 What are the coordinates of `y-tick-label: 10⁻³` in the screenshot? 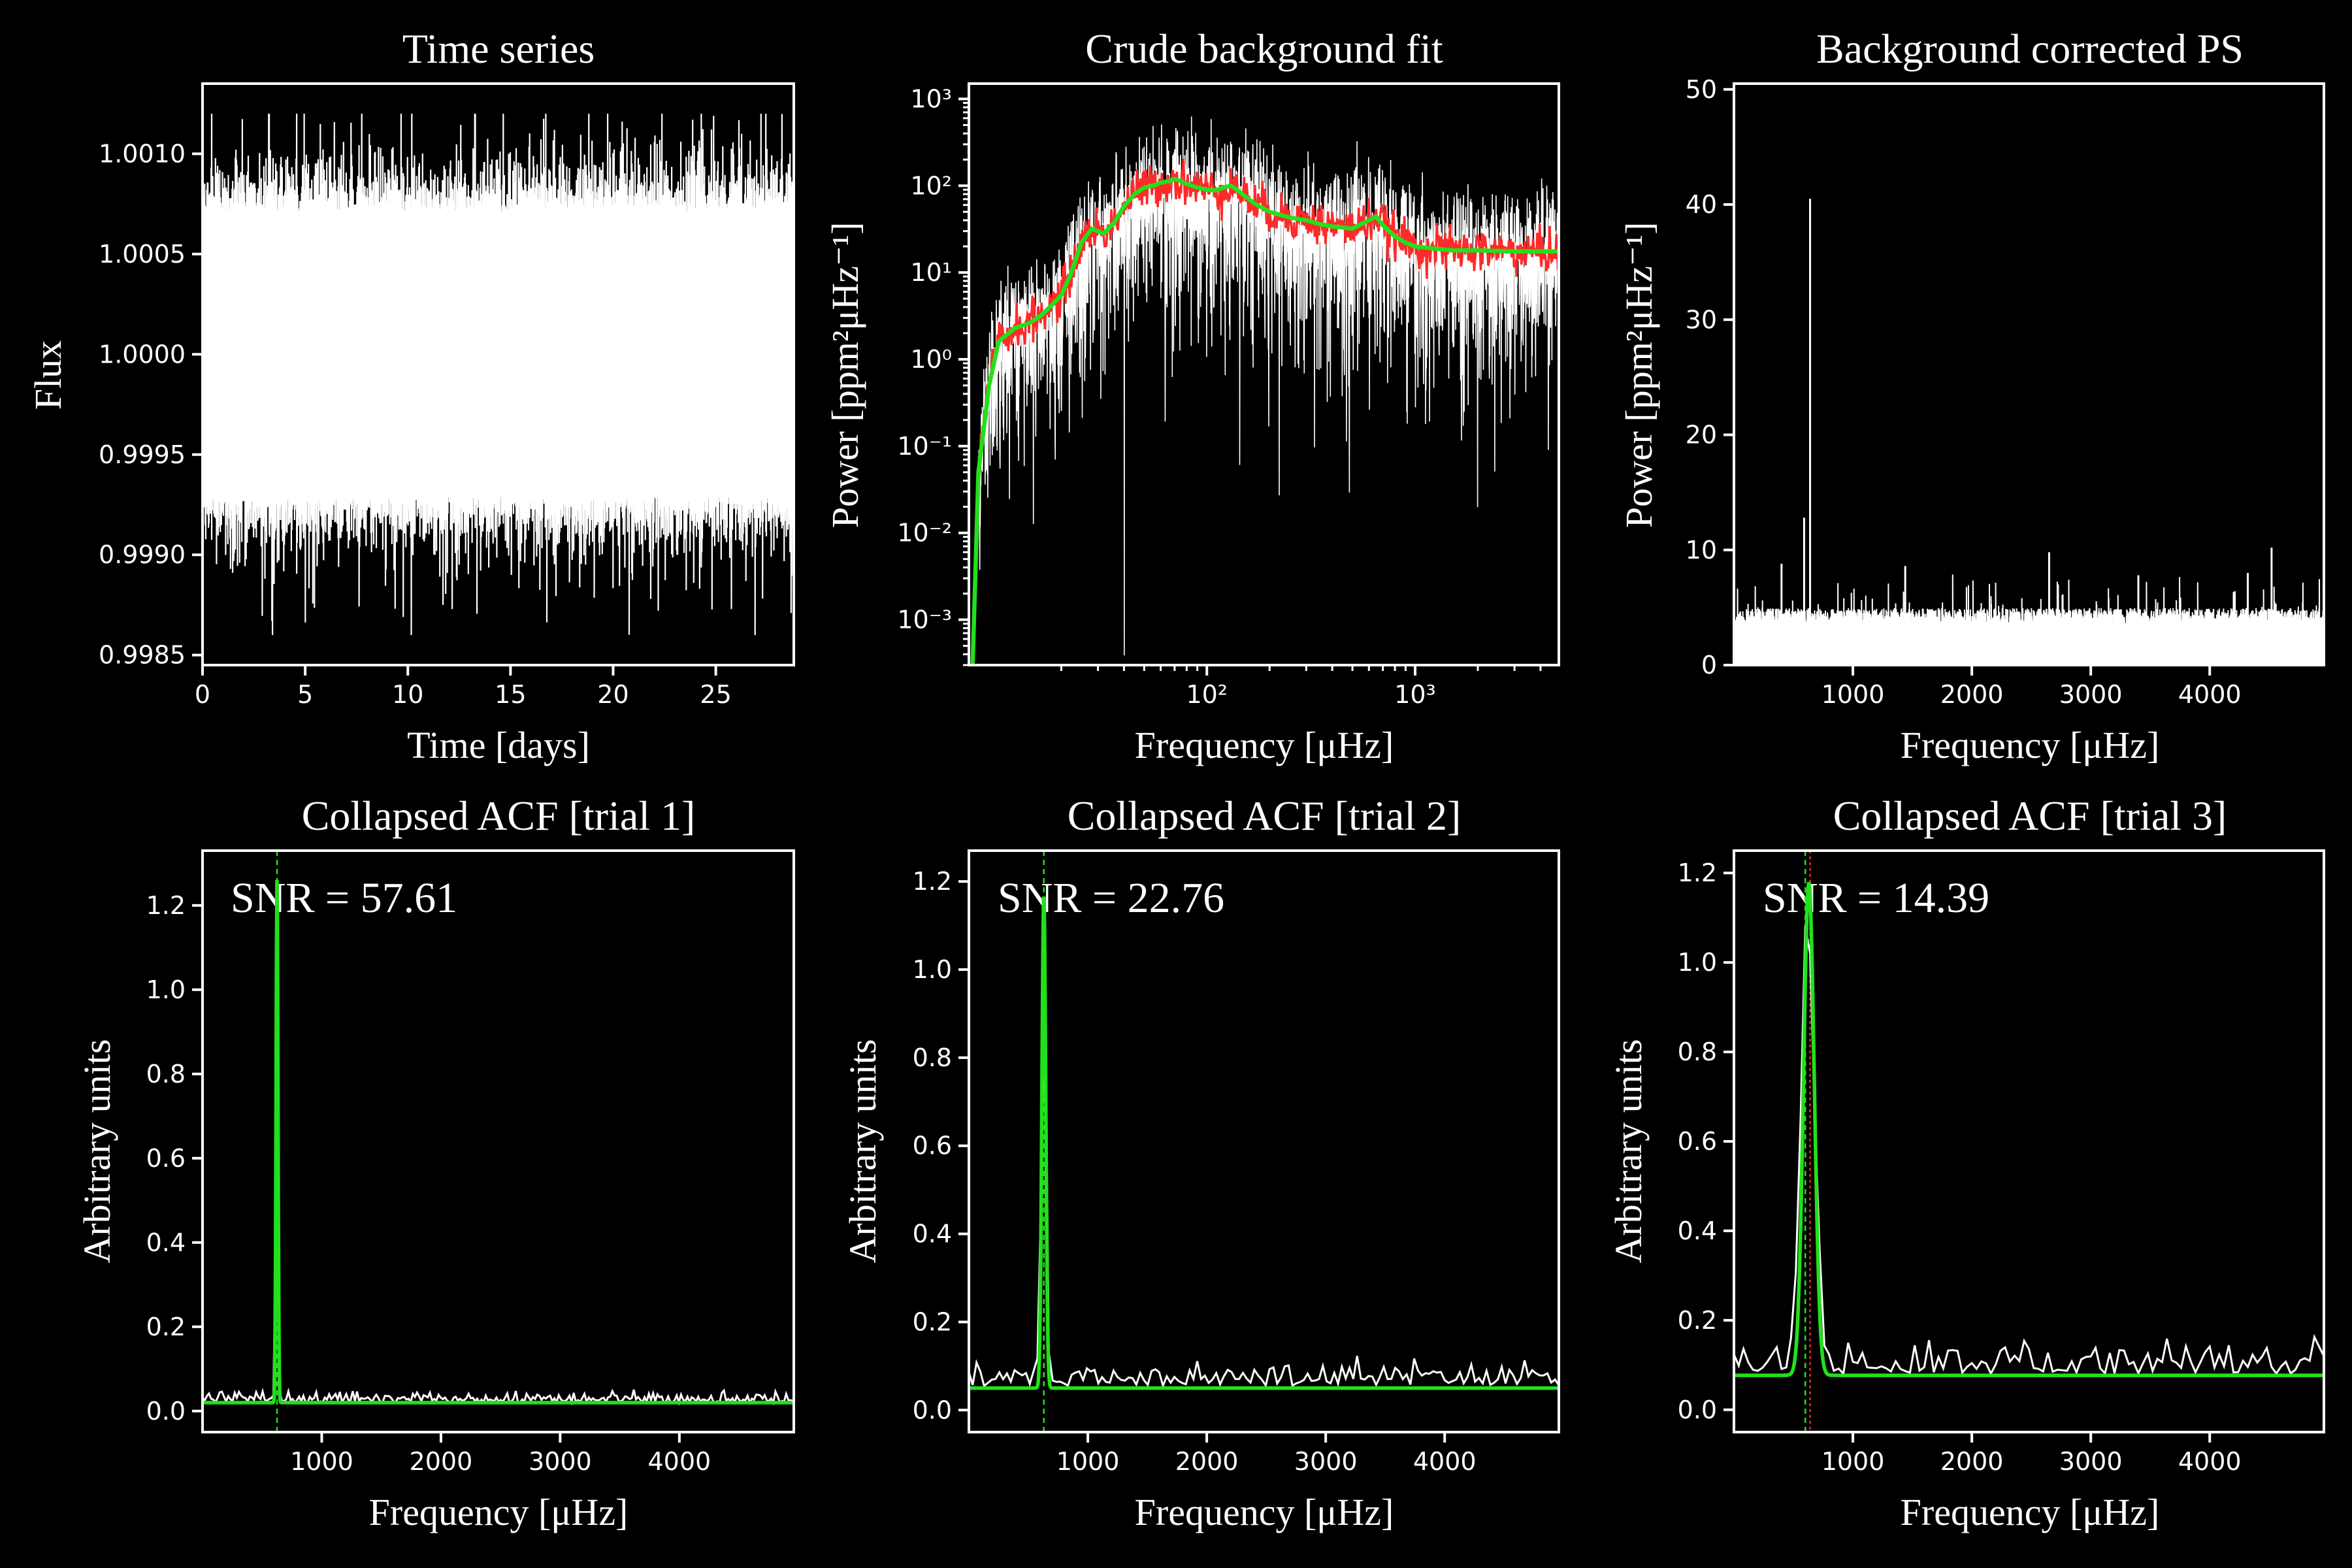 It's located at (924, 620).